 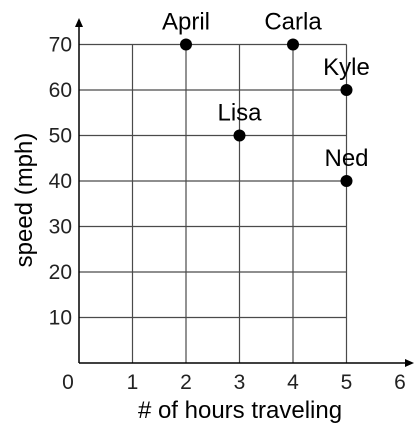 I want to click on x-tick-label: 6, so click(x=400, y=382).